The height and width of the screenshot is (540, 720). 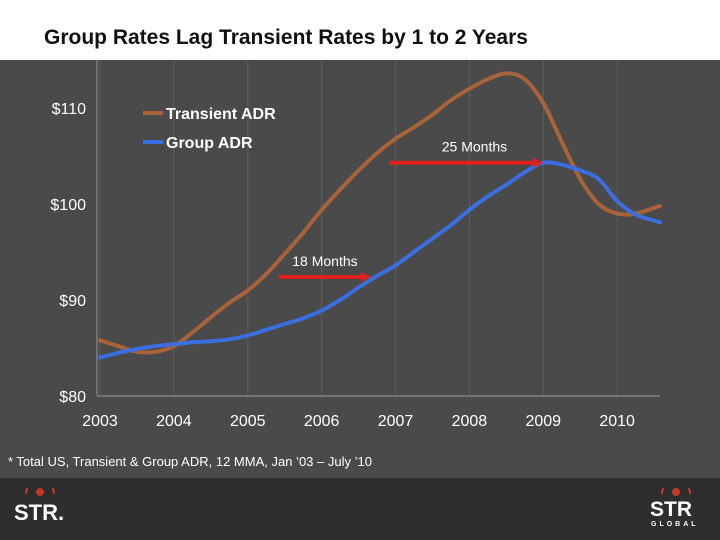 What do you see at coordinates (396, 421) in the screenshot?
I see `x-tick-label-2007: 2007` at bounding box center [396, 421].